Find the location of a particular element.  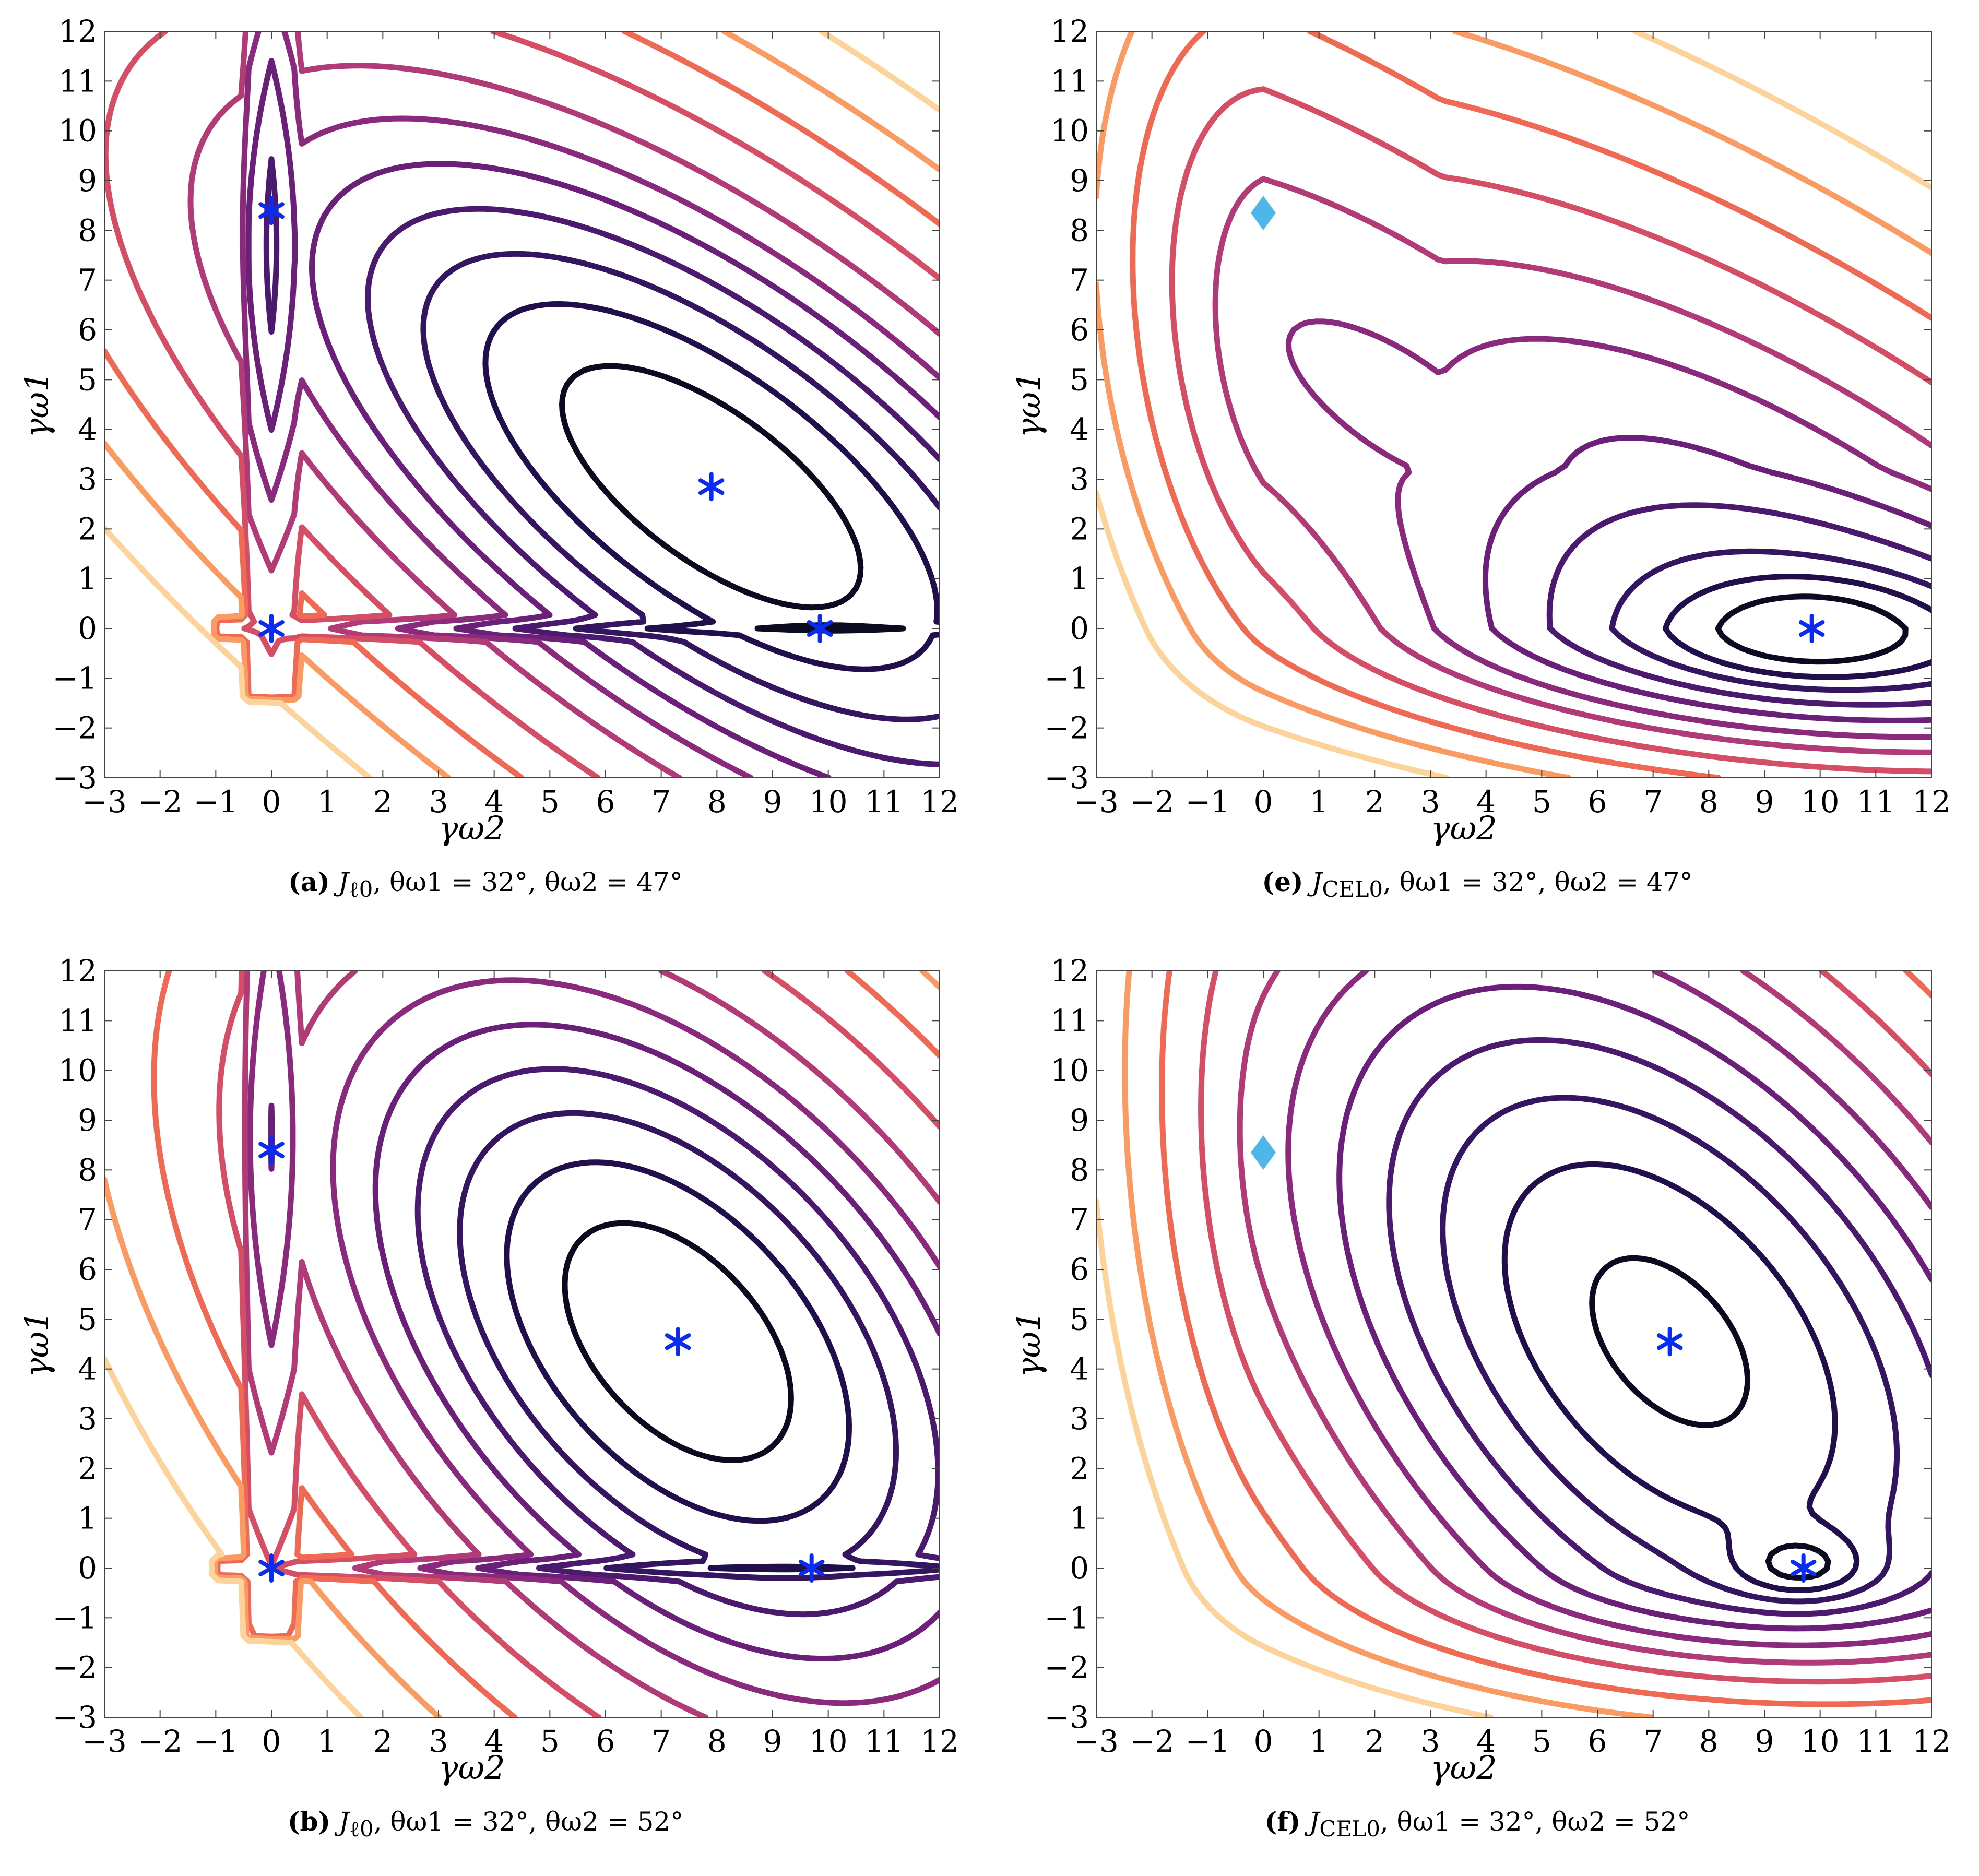

diamond-marker-icon is located at coordinates (1263, 212).